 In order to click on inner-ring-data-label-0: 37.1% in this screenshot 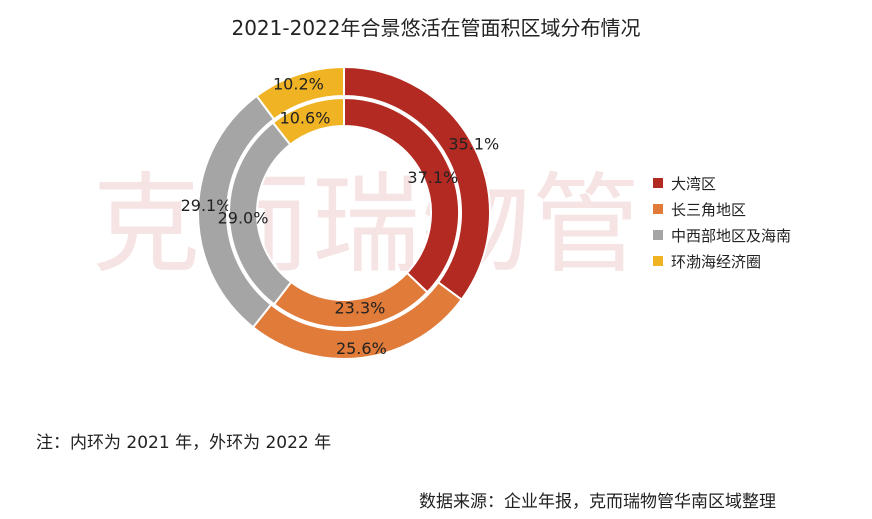, I will do `click(432, 177)`.